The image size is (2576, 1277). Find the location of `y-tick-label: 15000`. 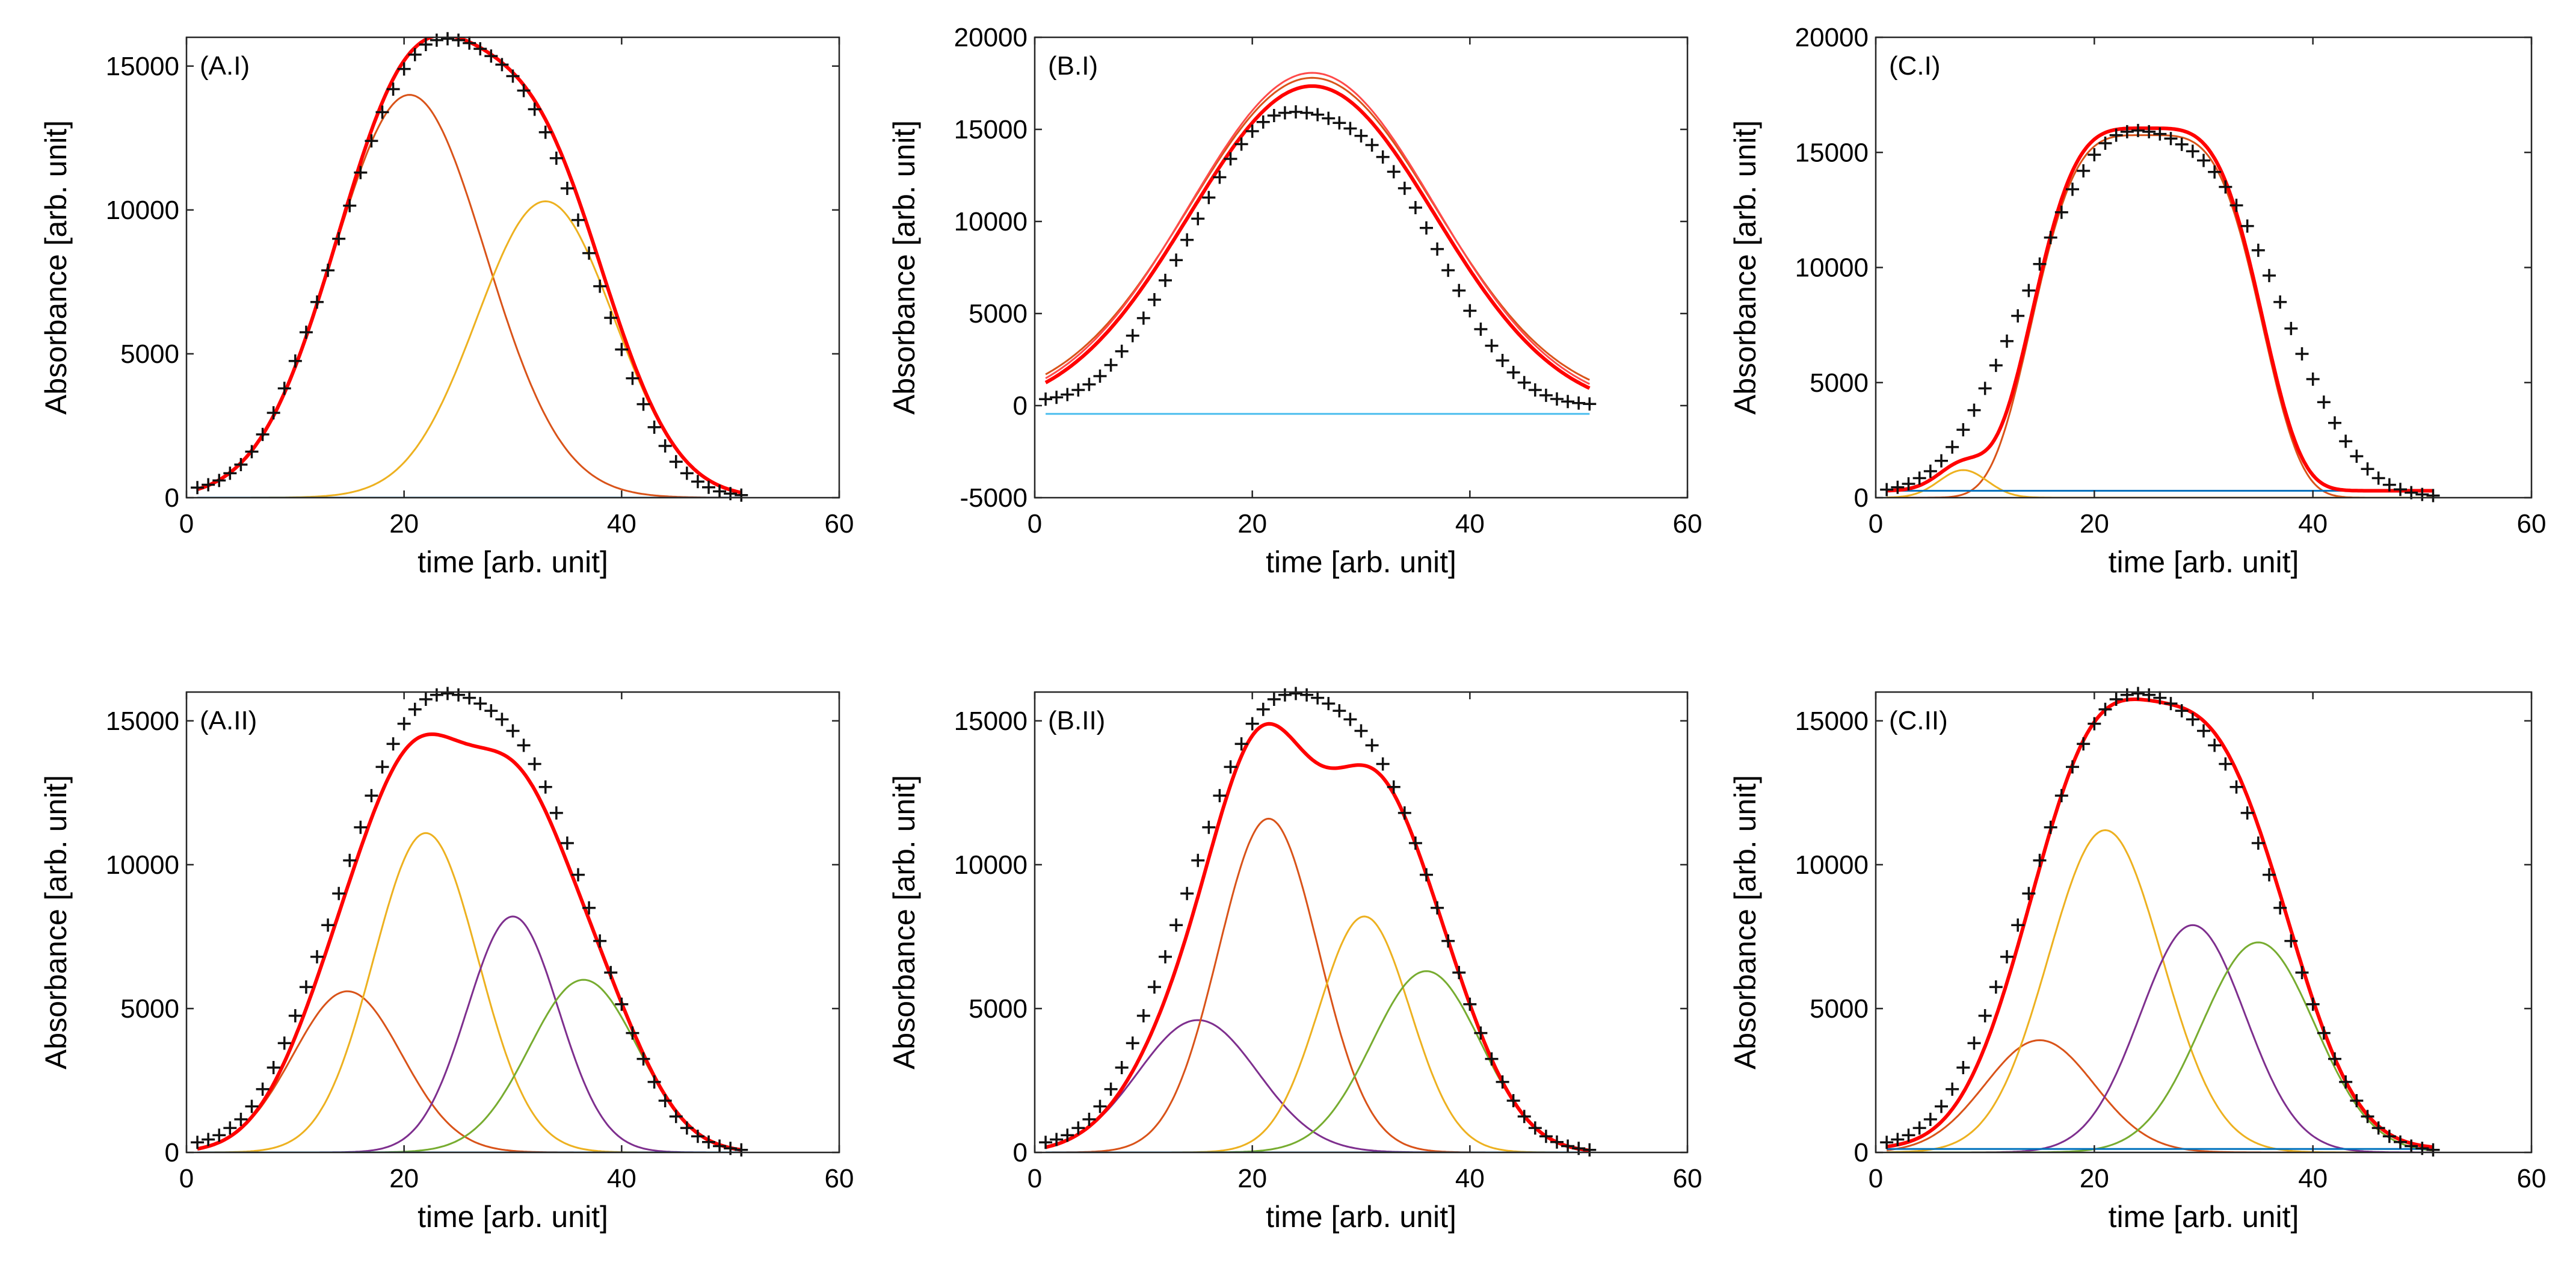

y-tick-label: 15000 is located at coordinates (142, 721).